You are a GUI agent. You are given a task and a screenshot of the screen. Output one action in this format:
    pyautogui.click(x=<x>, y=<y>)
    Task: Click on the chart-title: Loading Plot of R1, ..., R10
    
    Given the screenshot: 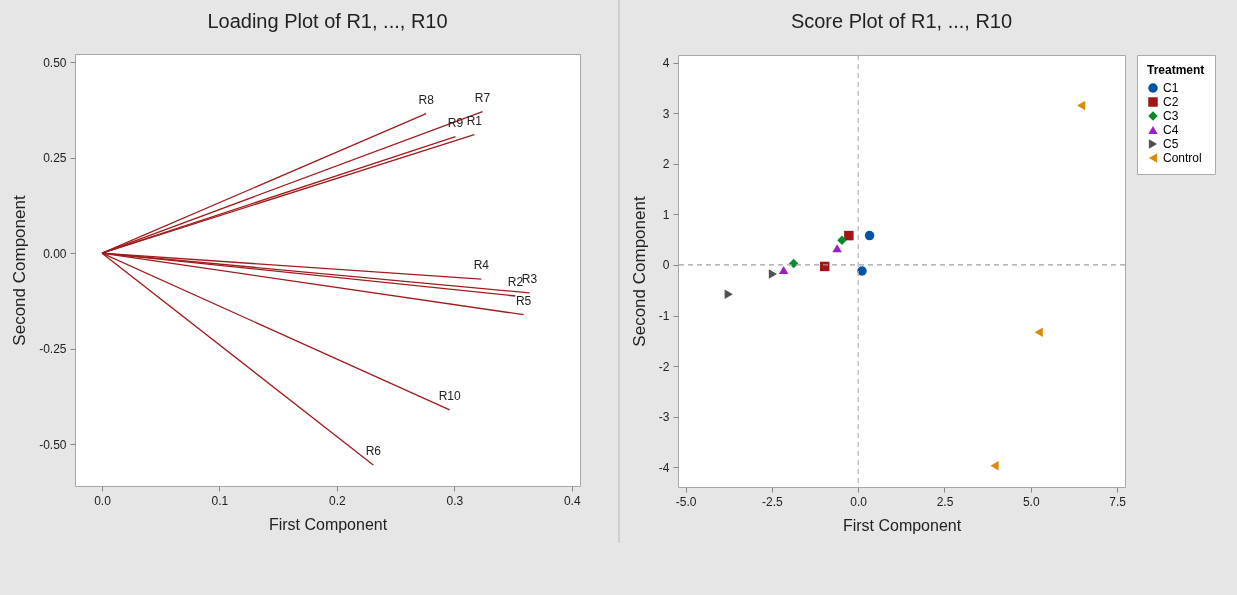 What is the action you would take?
    pyautogui.click(x=327, y=21)
    